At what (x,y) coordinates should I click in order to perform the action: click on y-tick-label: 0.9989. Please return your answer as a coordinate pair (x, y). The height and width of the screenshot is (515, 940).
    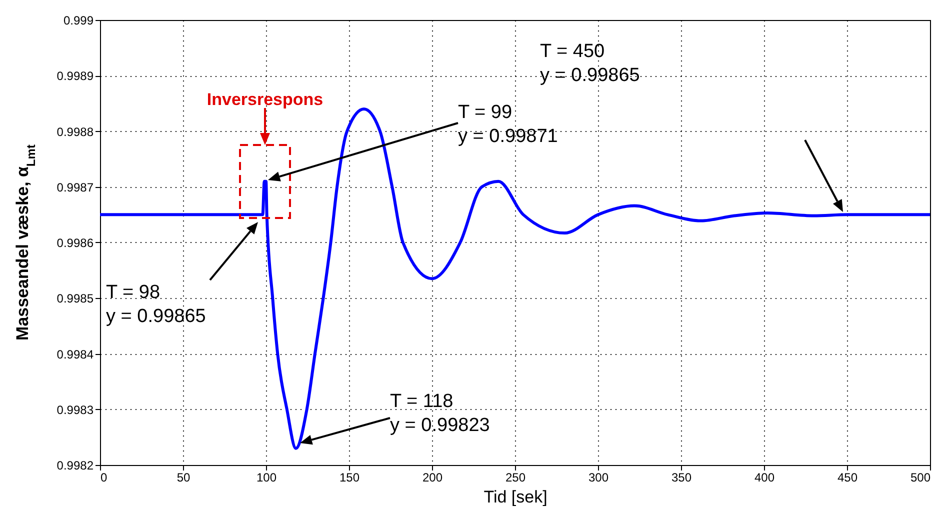
    Looking at the image, I should click on (75, 76).